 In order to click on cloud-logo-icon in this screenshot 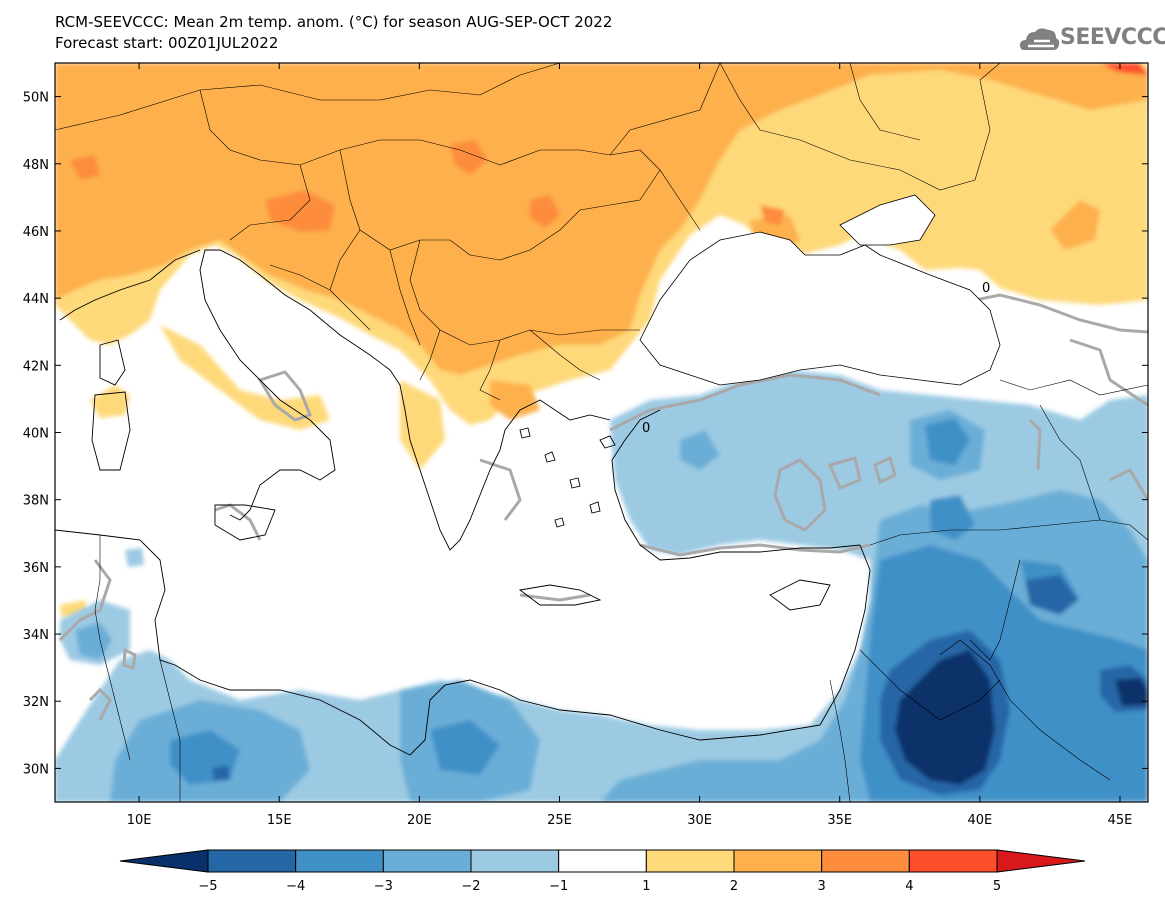, I will do `click(1040, 39)`.